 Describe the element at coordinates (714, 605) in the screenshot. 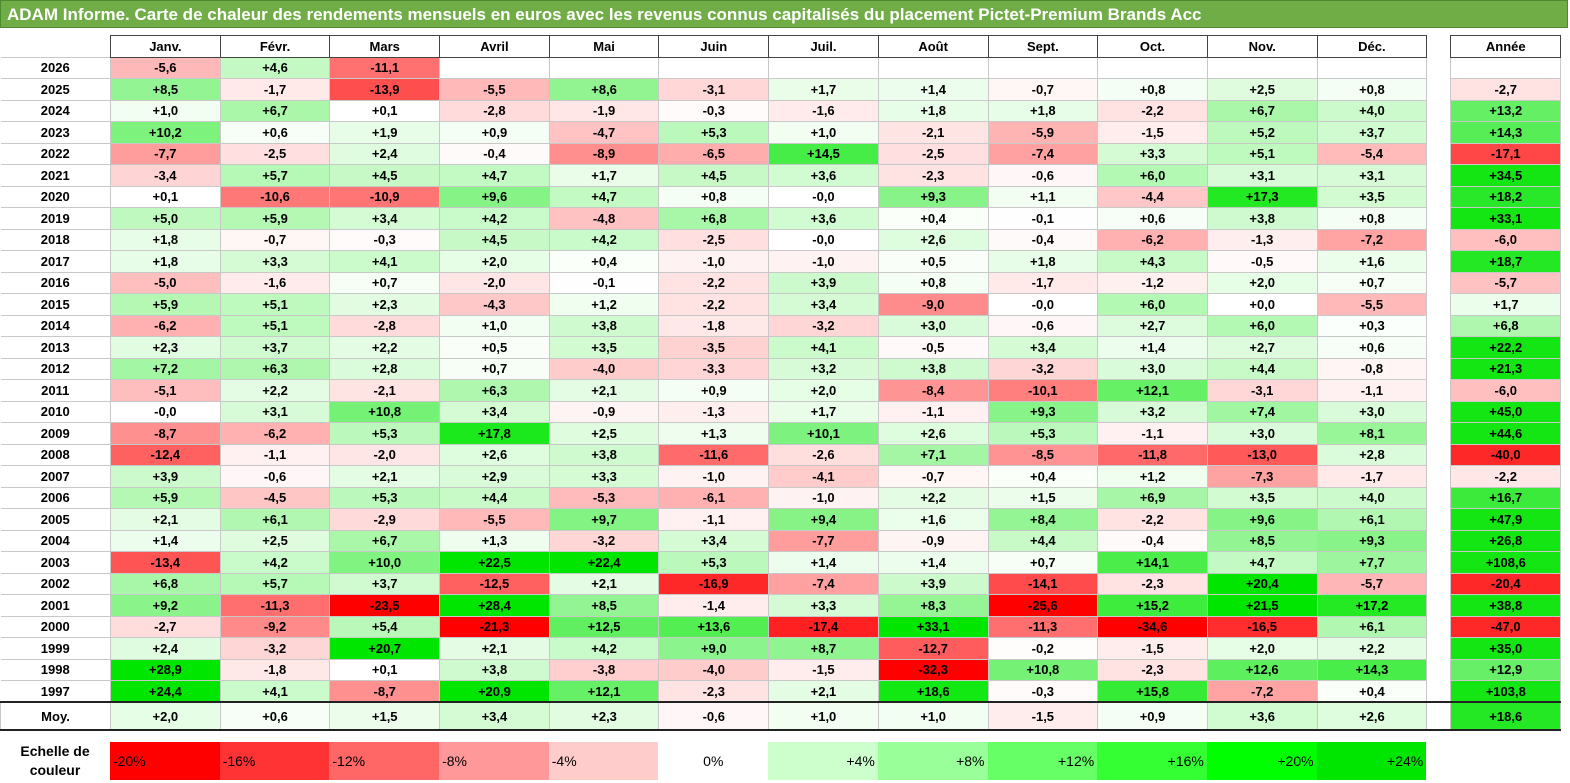

I see `heatmap-cell: -1,4` at that location.